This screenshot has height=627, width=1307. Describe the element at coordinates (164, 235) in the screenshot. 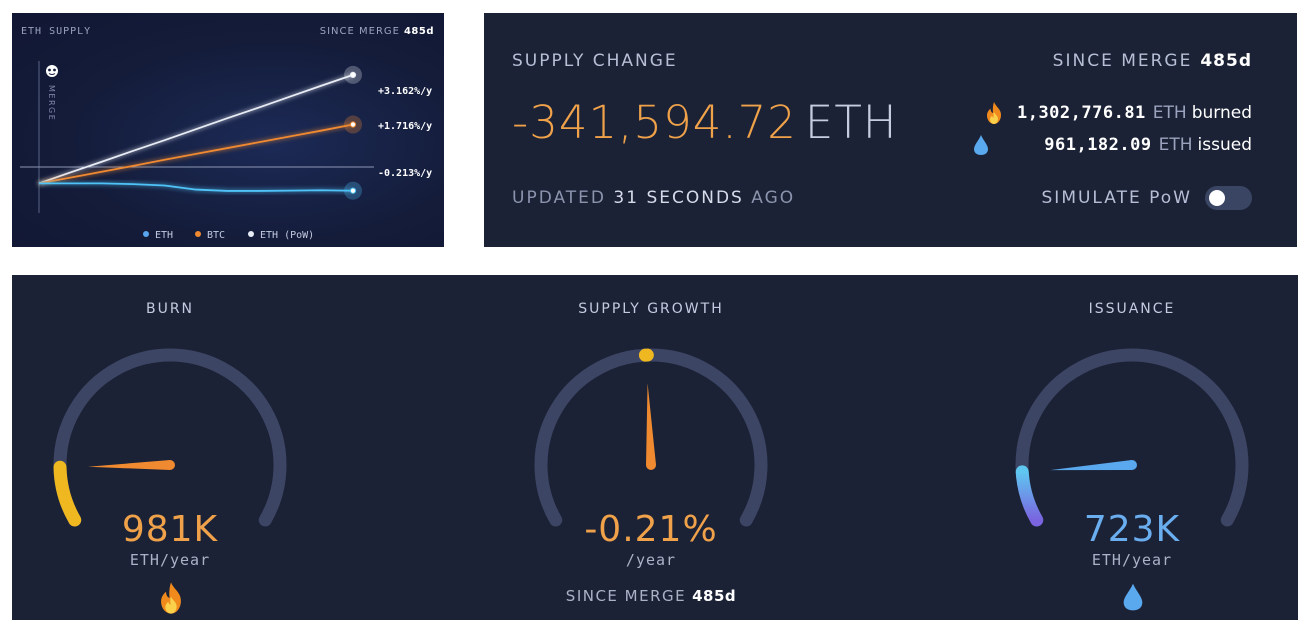

I see `legend-label-eth: ETH` at that location.